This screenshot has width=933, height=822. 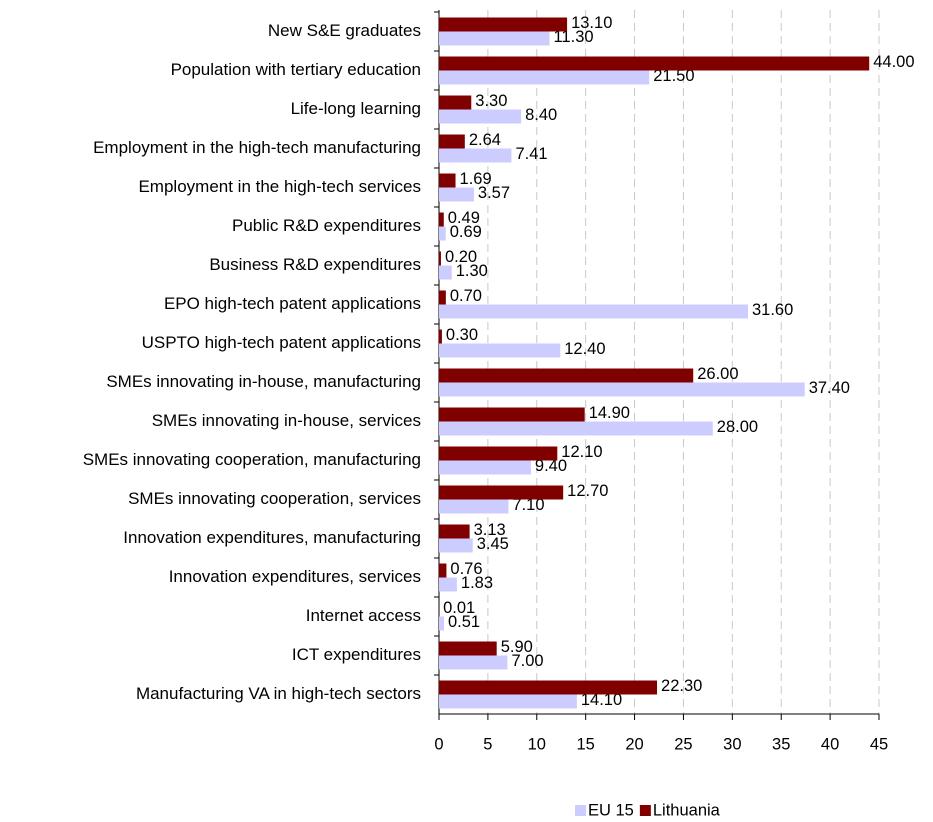 What do you see at coordinates (732, 744) in the screenshot?
I see `x-tick-label: 30` at bounding box center [732, 744].